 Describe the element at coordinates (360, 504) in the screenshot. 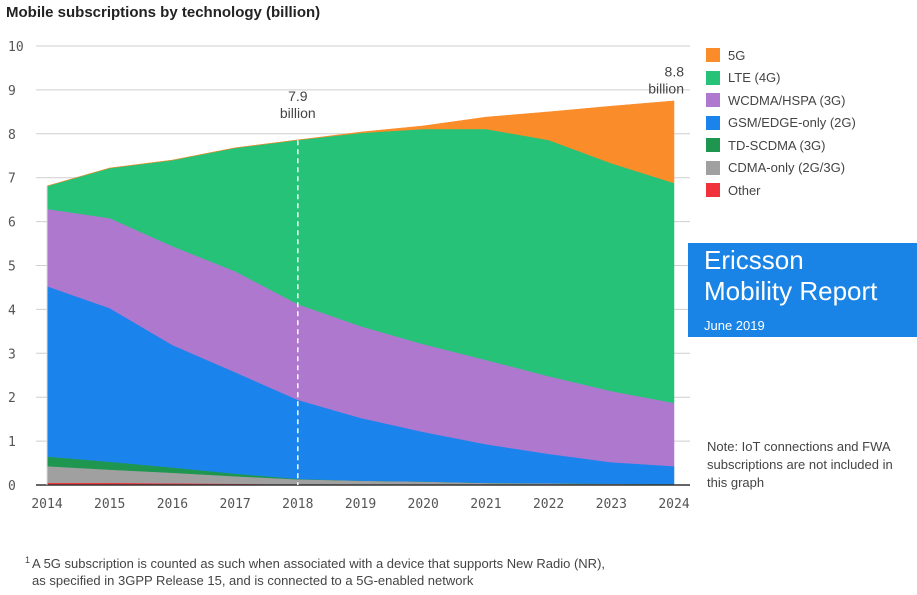

I see `x-tick-label: 2019` at that location.